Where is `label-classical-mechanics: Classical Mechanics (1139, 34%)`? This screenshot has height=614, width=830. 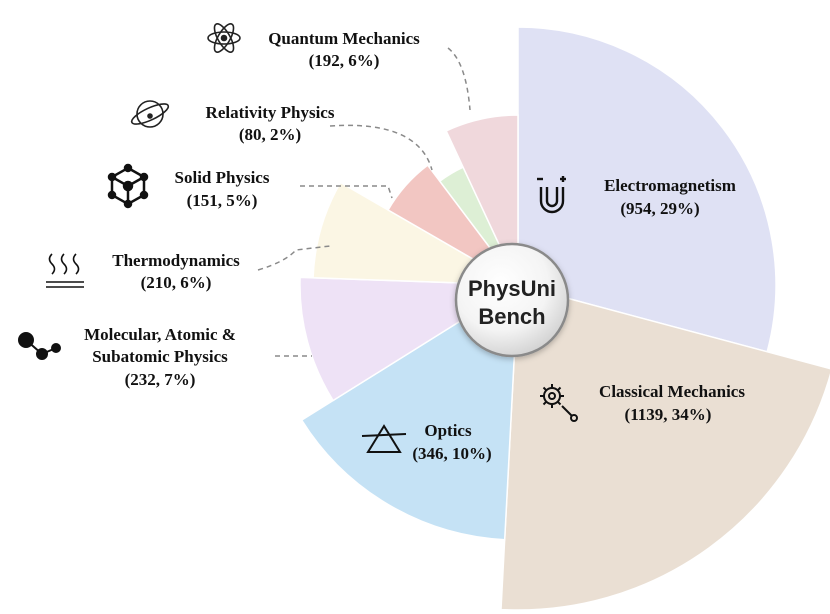
label-classical-mechanics: Classical Mechanics (1139, 34%) is located at coordinates (672, 403).